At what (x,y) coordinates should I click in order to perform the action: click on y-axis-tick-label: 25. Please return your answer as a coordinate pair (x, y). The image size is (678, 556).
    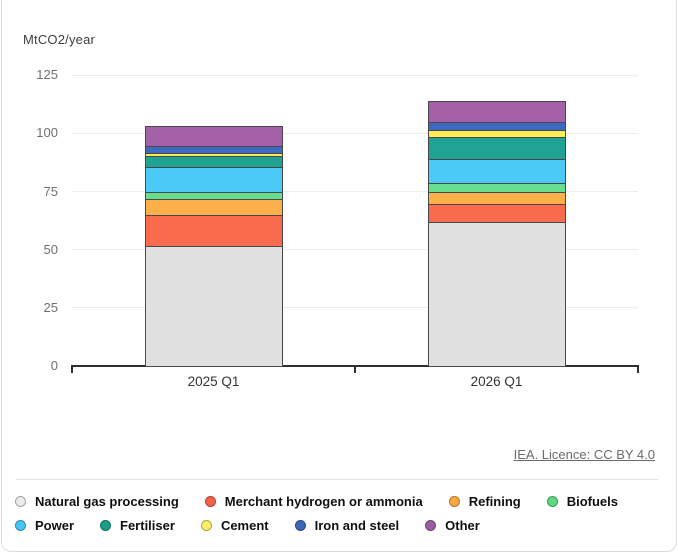
    Looking at the image, I should click on (50, 307).